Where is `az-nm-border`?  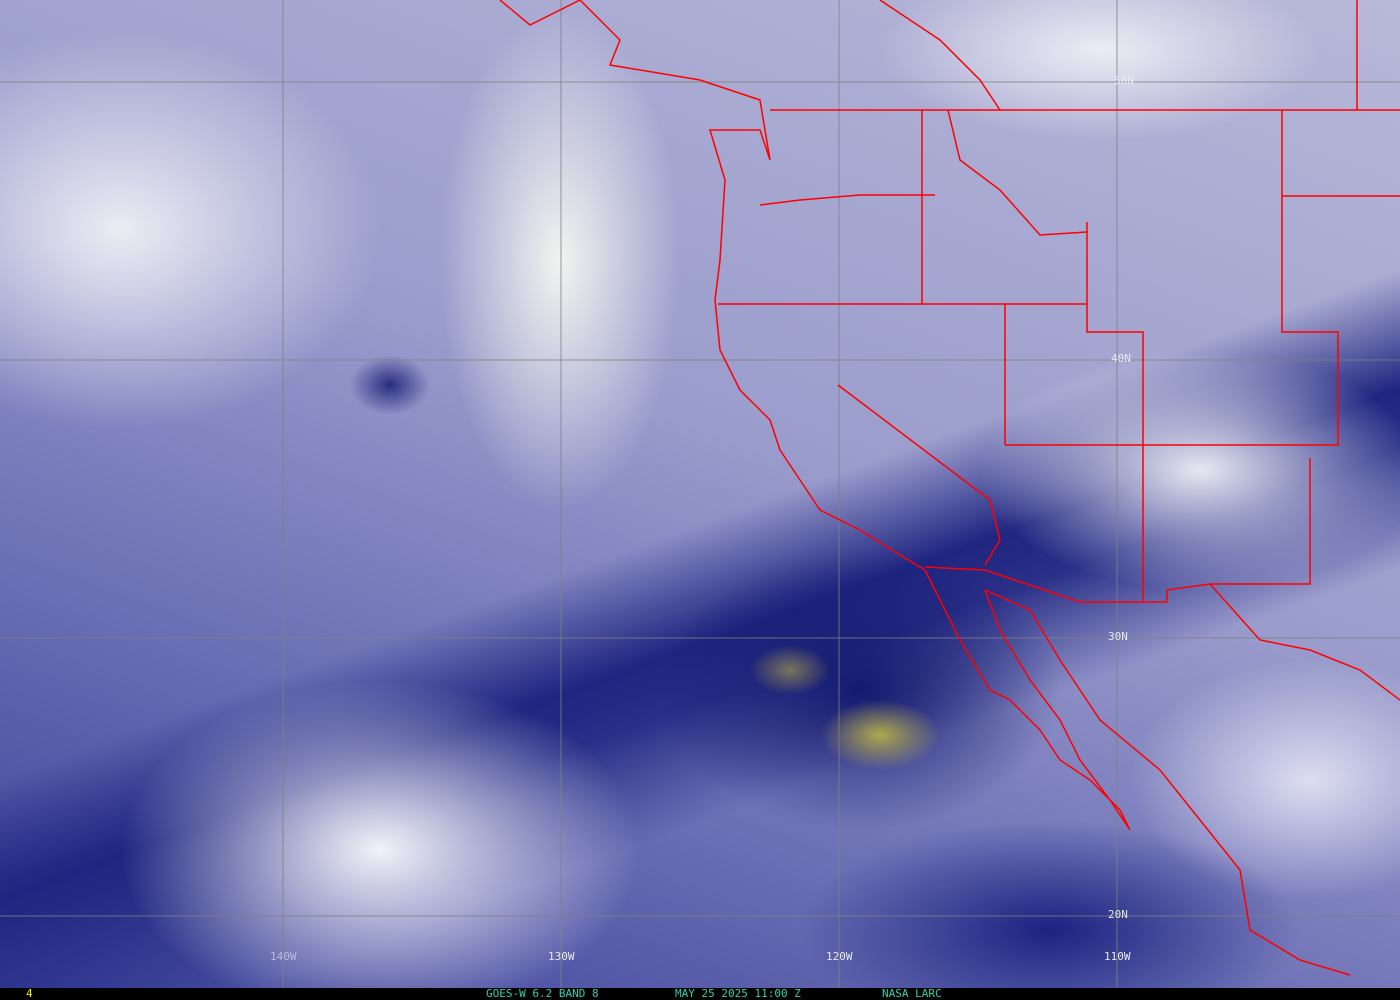 az-nm-border is located at coordinates (1172, 278).